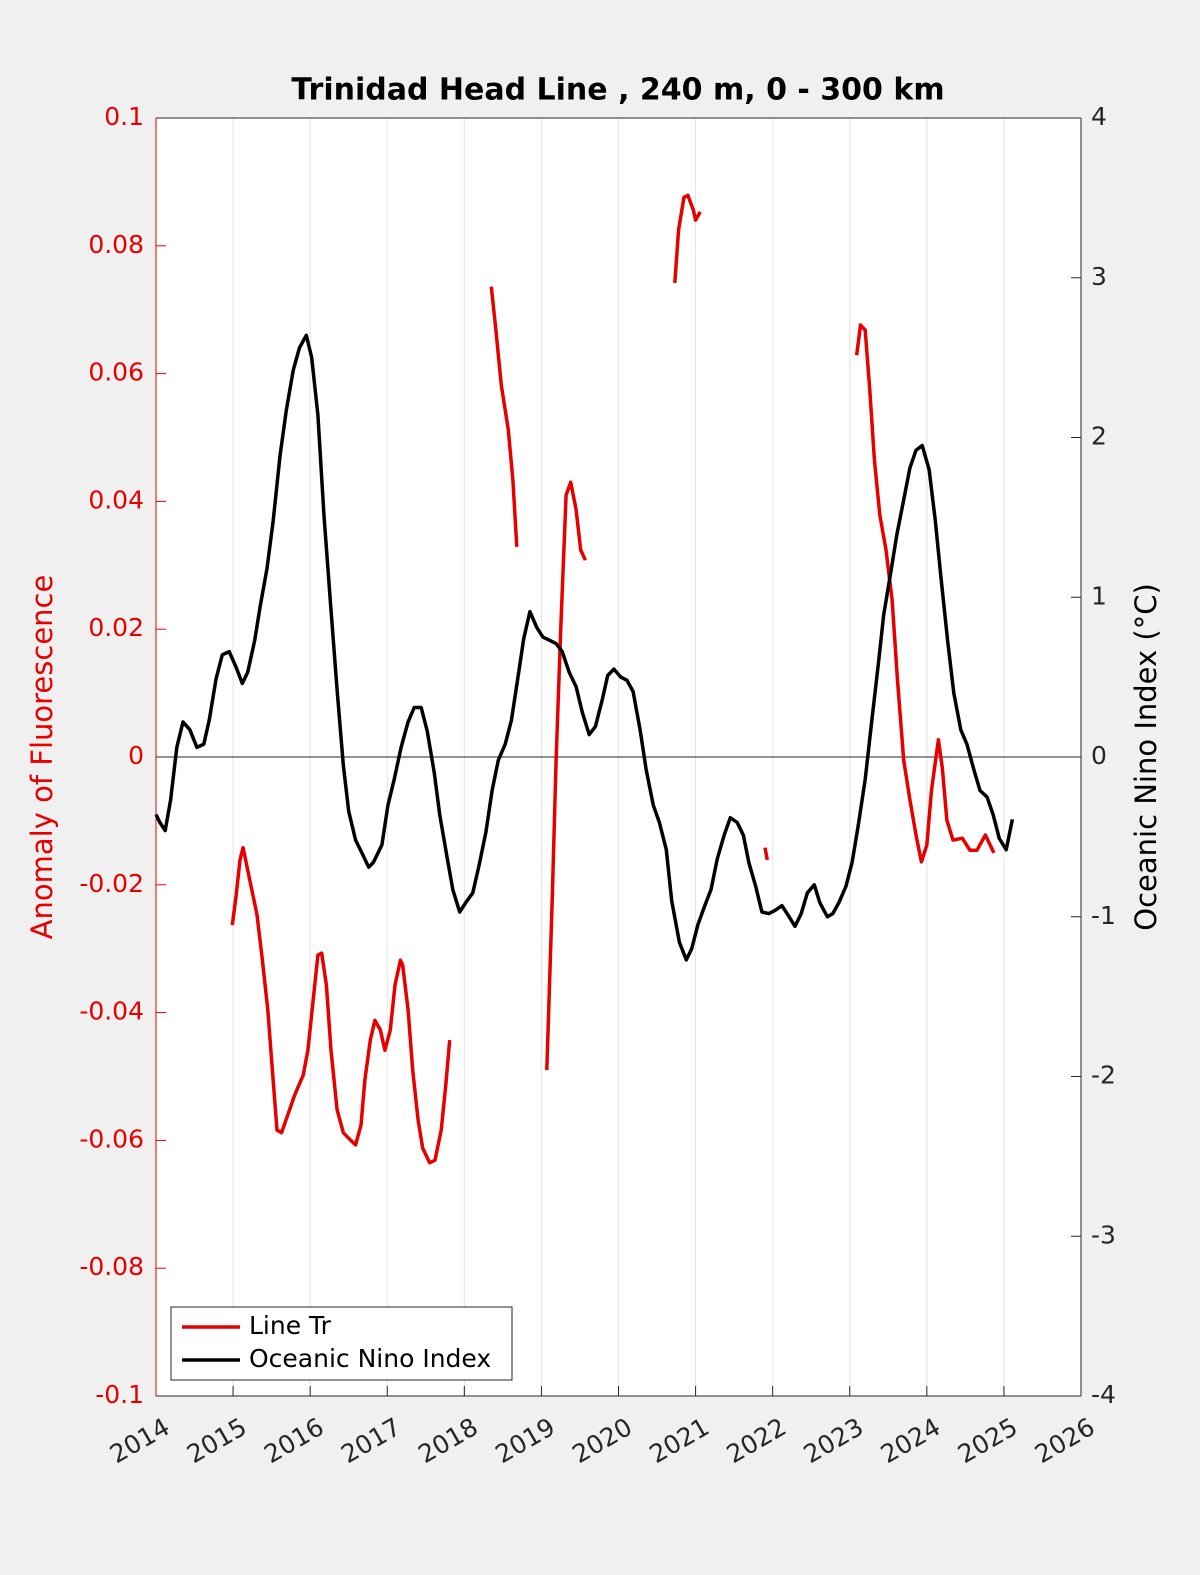 This screenshot has width=1200, height=1575. Describe the element at coordinates (1065, 1440) in the screenshot. I see `x-tick-label: 2026` at that location.